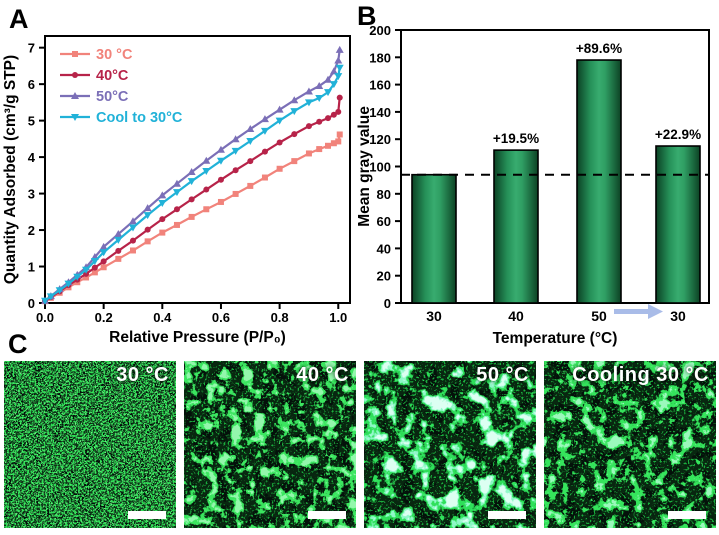  Describe the element at coordinates (104, 317) in the screenshot. I see `x-tick-label: 0.2` at that location.